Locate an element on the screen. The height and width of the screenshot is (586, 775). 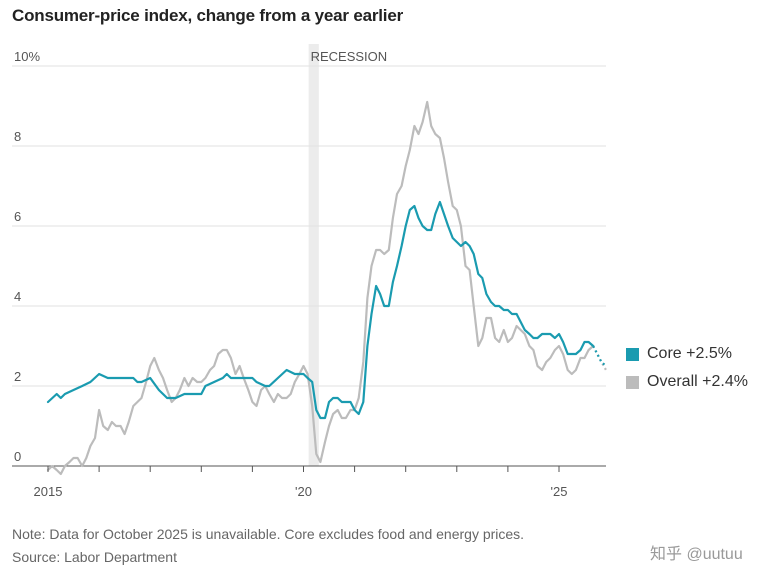
recession-band is located at coordinates (313, 255).